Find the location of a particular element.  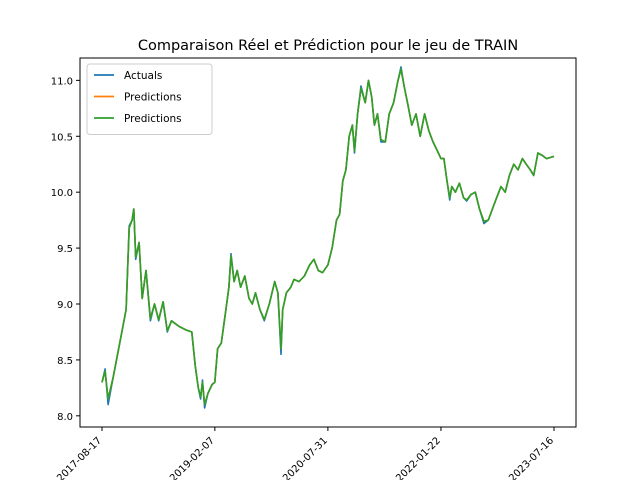

y-tick-label: 10.0 is located at coordinates (62, 193).